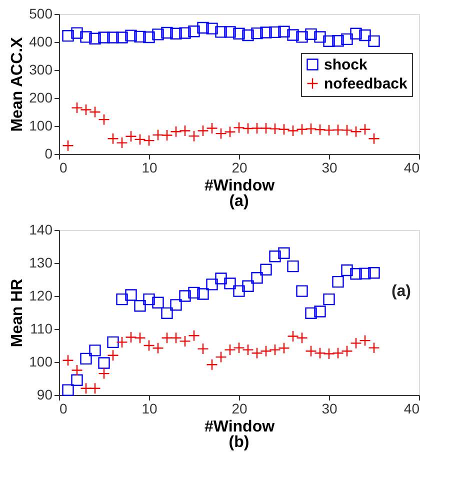 This screenshot has width=451, height=500. I want to click on x-tick-label: 30, so click(330, 168).